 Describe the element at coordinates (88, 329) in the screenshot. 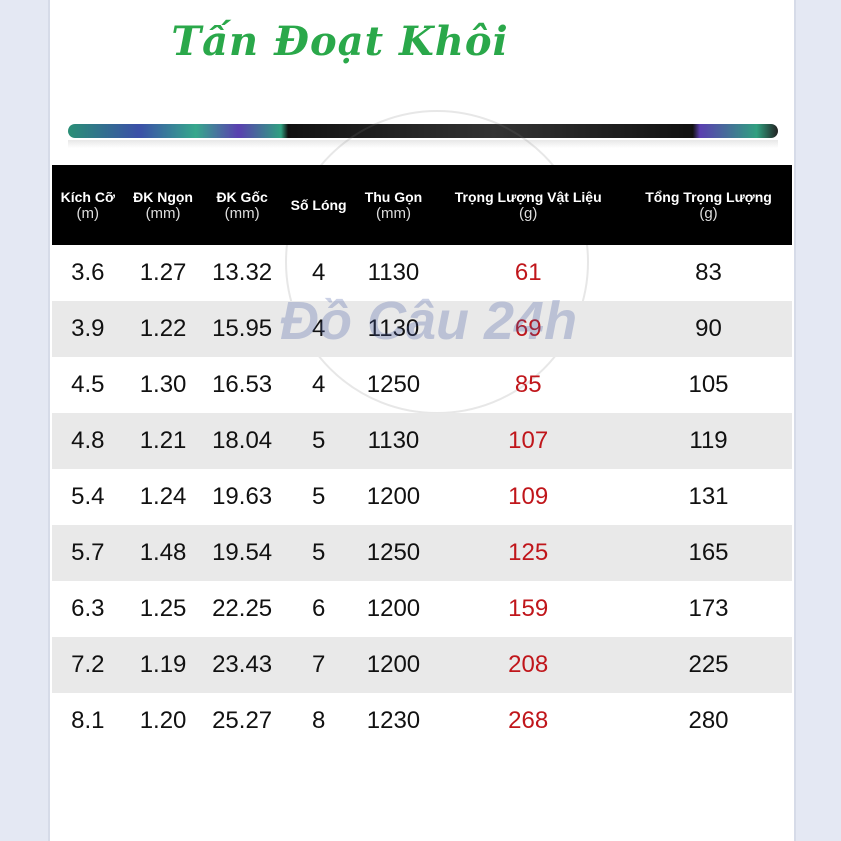

I see `table-cell: 3.9` at that location.